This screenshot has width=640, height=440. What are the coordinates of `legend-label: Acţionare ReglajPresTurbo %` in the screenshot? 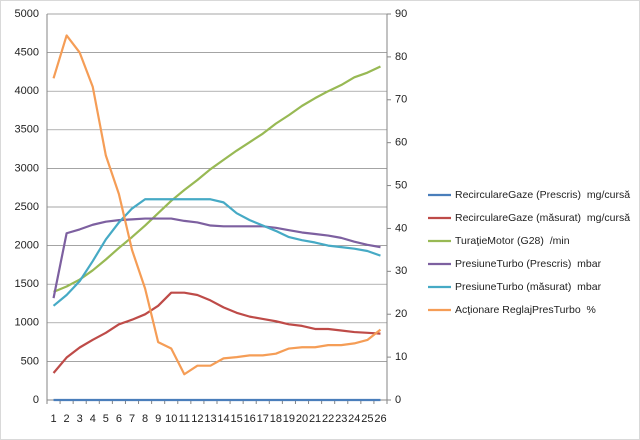 It's located at (525, 310).